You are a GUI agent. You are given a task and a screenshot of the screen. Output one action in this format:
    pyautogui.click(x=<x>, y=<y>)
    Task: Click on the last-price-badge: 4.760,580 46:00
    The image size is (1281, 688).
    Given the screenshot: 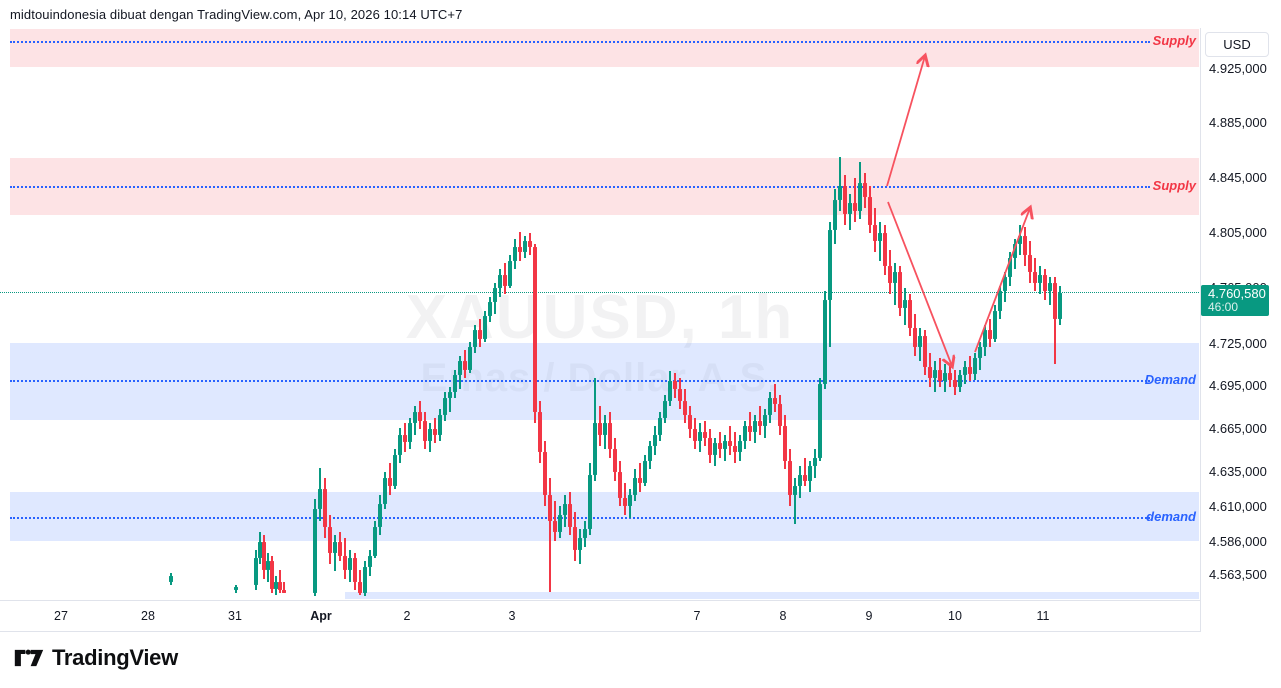 What is the action you would take?
    pyautogui.click(x=1235, y=301)
    